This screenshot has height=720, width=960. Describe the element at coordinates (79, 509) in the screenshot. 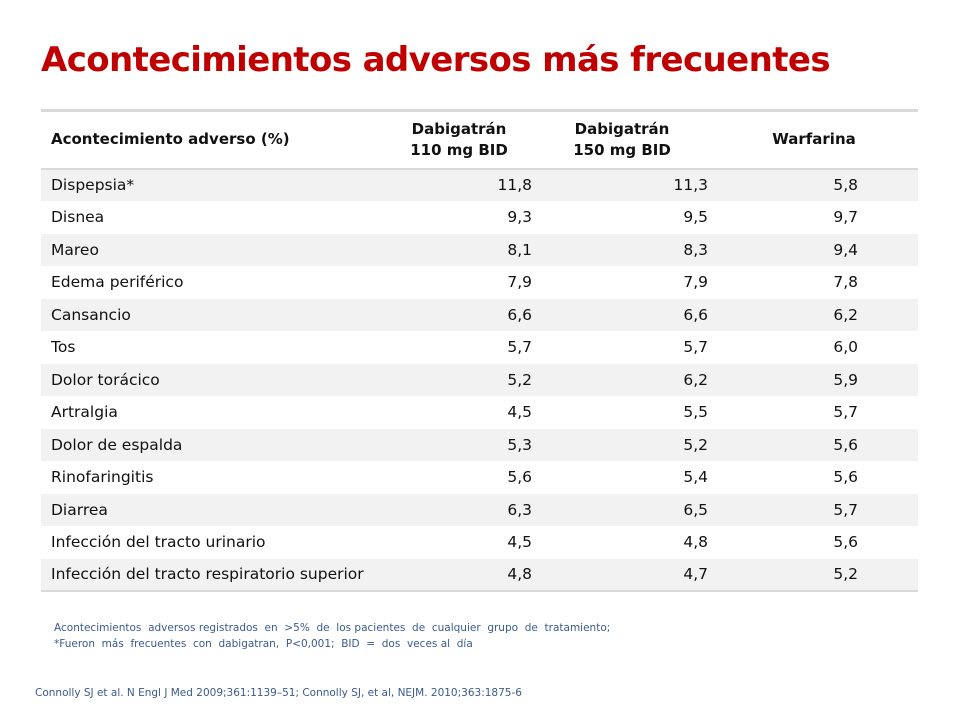

I see `cell-adverse-event: Diarrea` at that location.